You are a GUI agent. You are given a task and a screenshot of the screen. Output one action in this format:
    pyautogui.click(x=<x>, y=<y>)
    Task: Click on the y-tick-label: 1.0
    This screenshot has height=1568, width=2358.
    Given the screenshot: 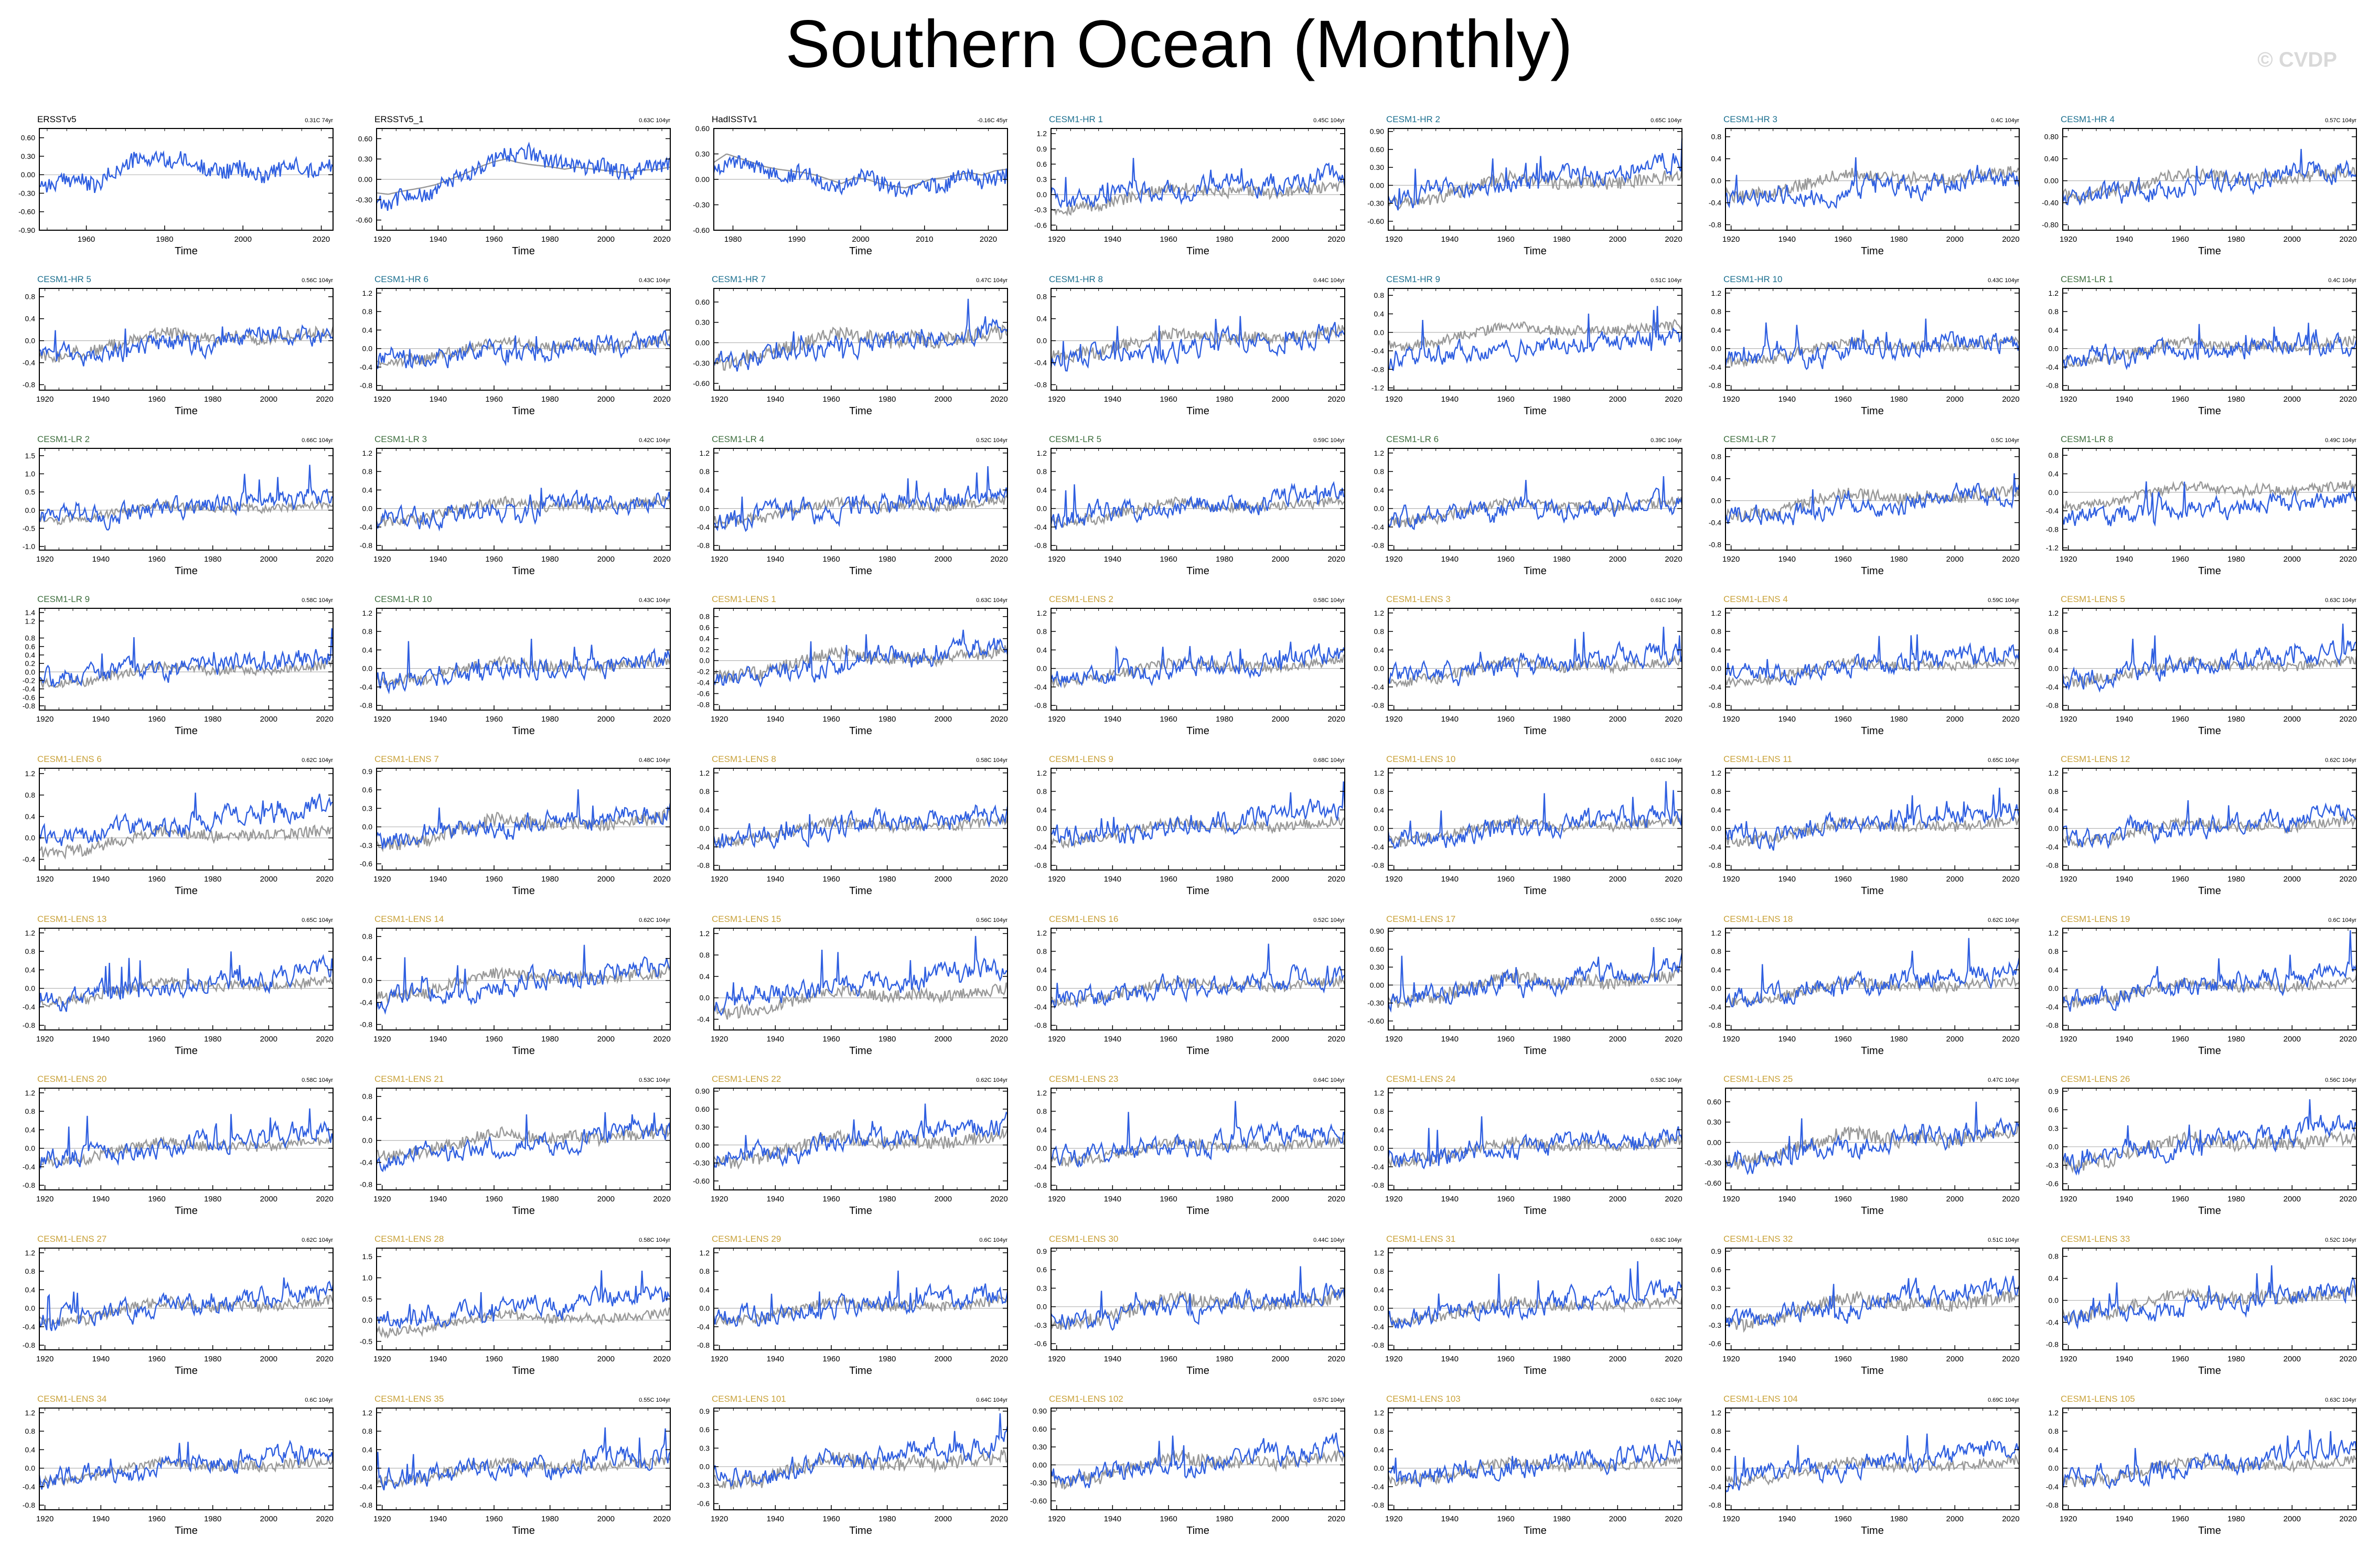 What is the action you would take?
    pyautogui.click(x=30, y=474)
    